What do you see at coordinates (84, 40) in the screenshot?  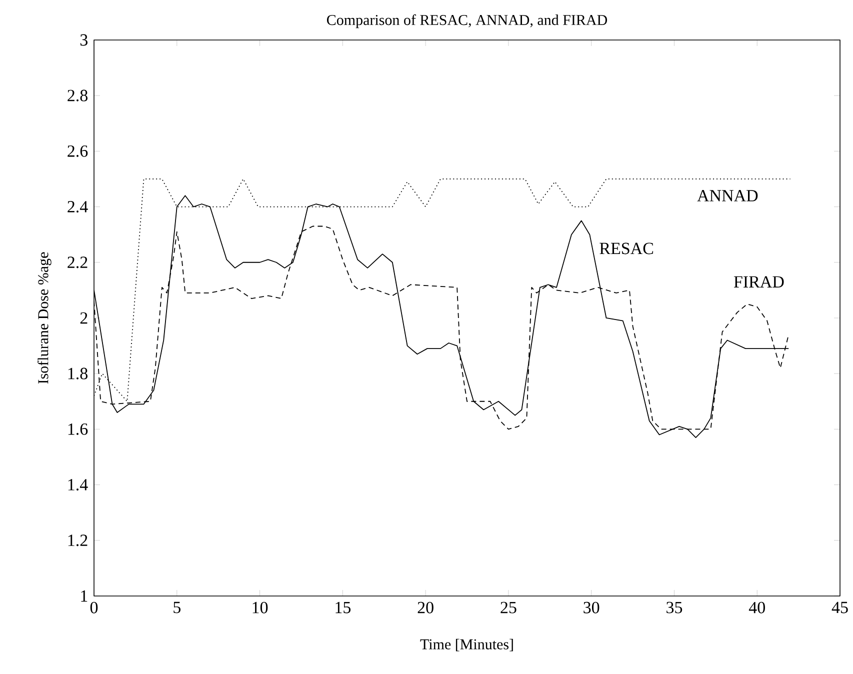 I see `y-tick-label: 3` at bounding box center [84, 40].